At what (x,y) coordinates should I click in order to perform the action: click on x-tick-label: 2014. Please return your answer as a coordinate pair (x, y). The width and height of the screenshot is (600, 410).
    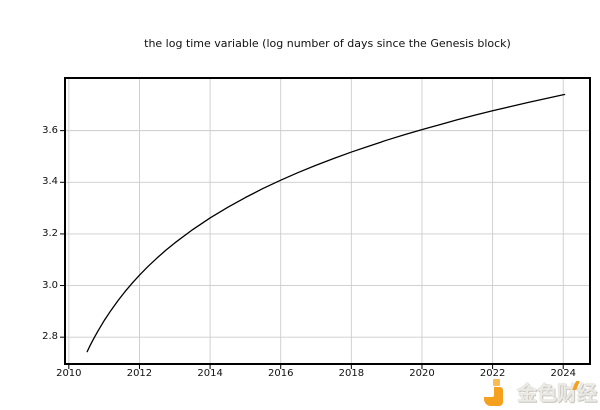
    Looking at the image, I should click on (210, 373).